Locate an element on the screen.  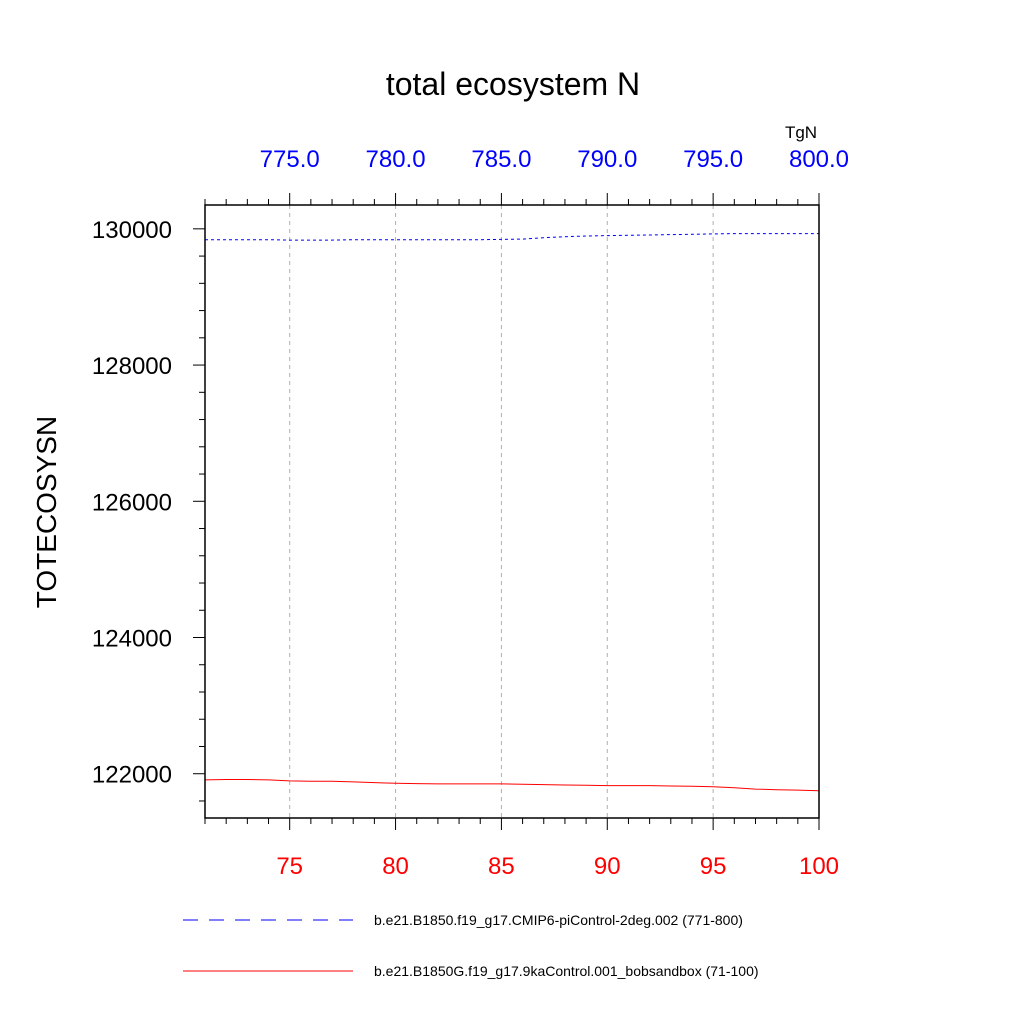
x-bottom-tick-label: 100 is located at coordinates (819, 866).